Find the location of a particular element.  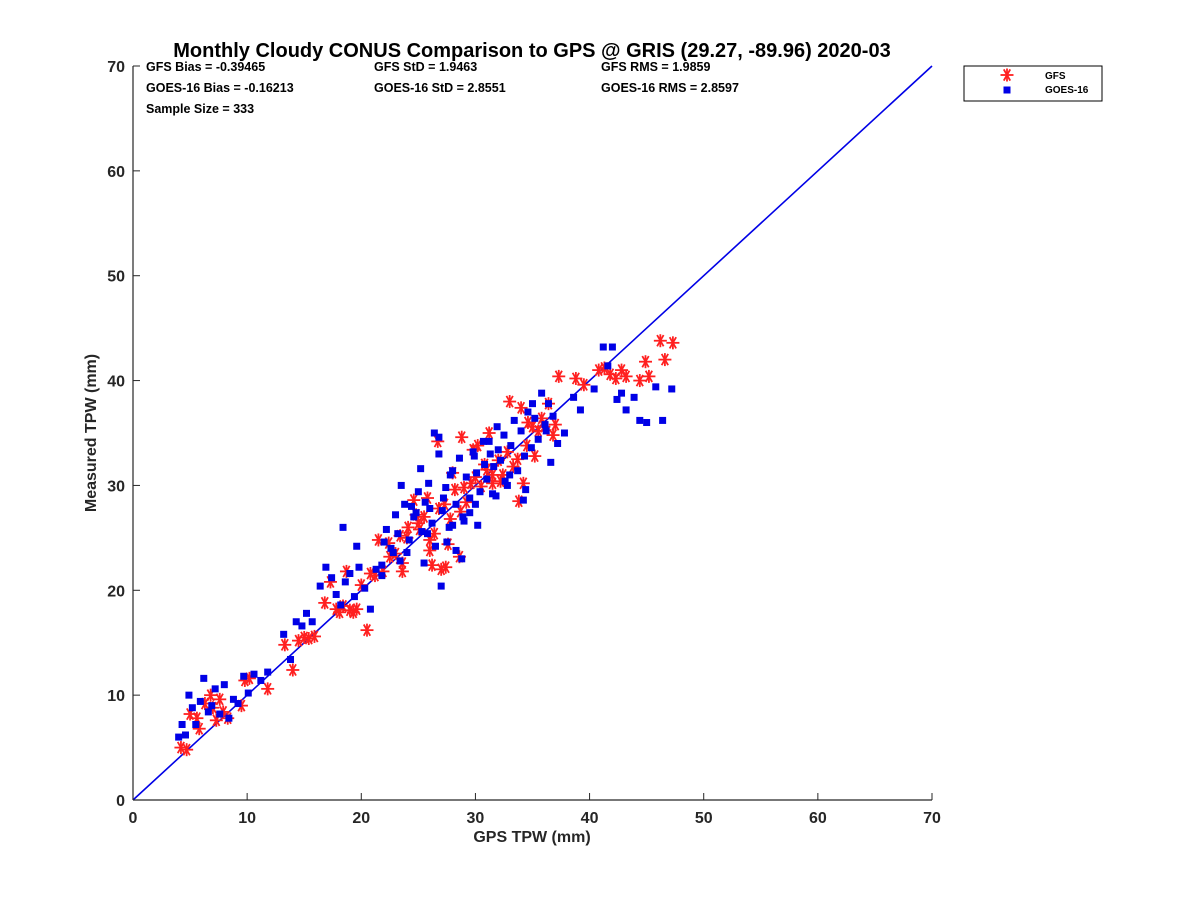

y-axis-ticks: 0 10 20 30 40 50 60 70 is located at coordinates (123, 434).